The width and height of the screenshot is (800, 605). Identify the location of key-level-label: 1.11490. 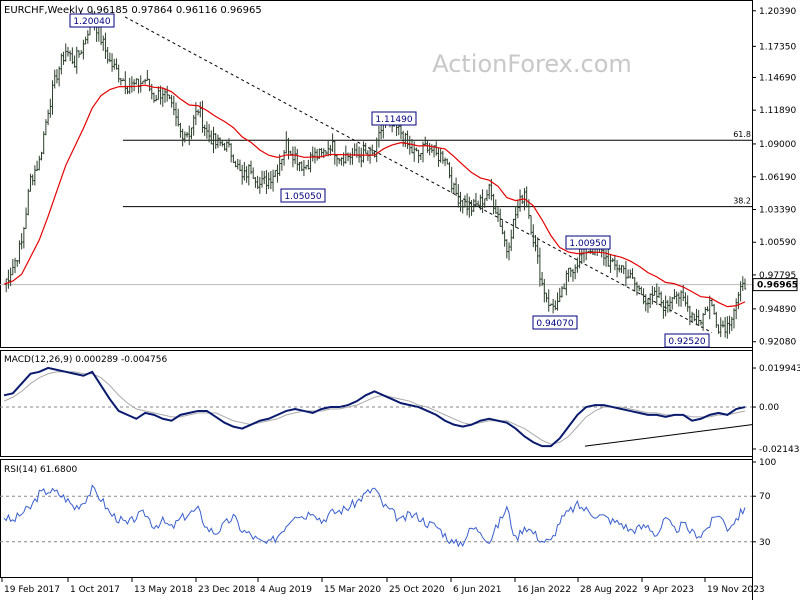
(393, 120).